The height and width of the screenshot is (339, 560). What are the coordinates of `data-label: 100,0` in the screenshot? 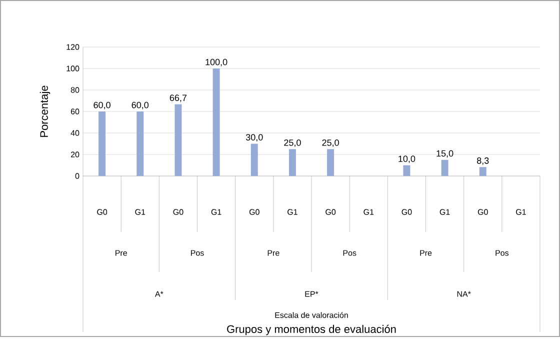 It's located at (217, 63).